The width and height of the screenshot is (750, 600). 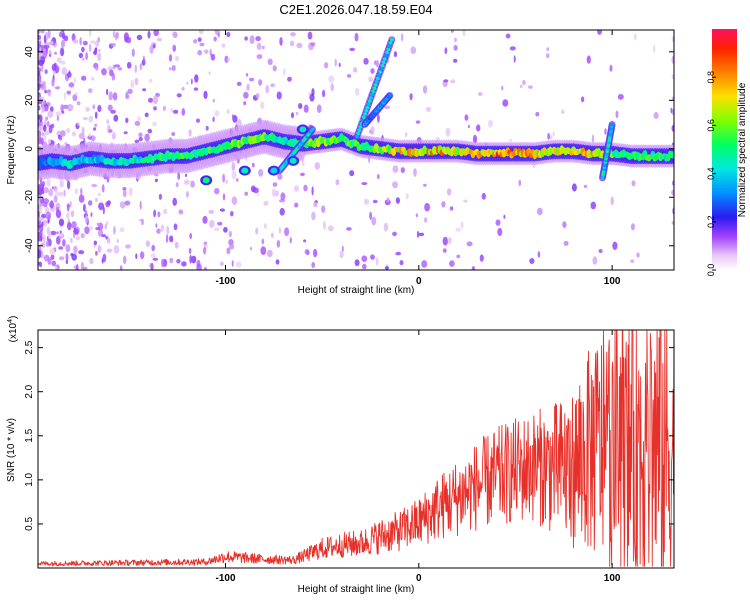 What do you see at coordinates (29, 435) in the screenshot?
I see `snr-y-tick-label: 1.5` at bounding box center [29, 435].